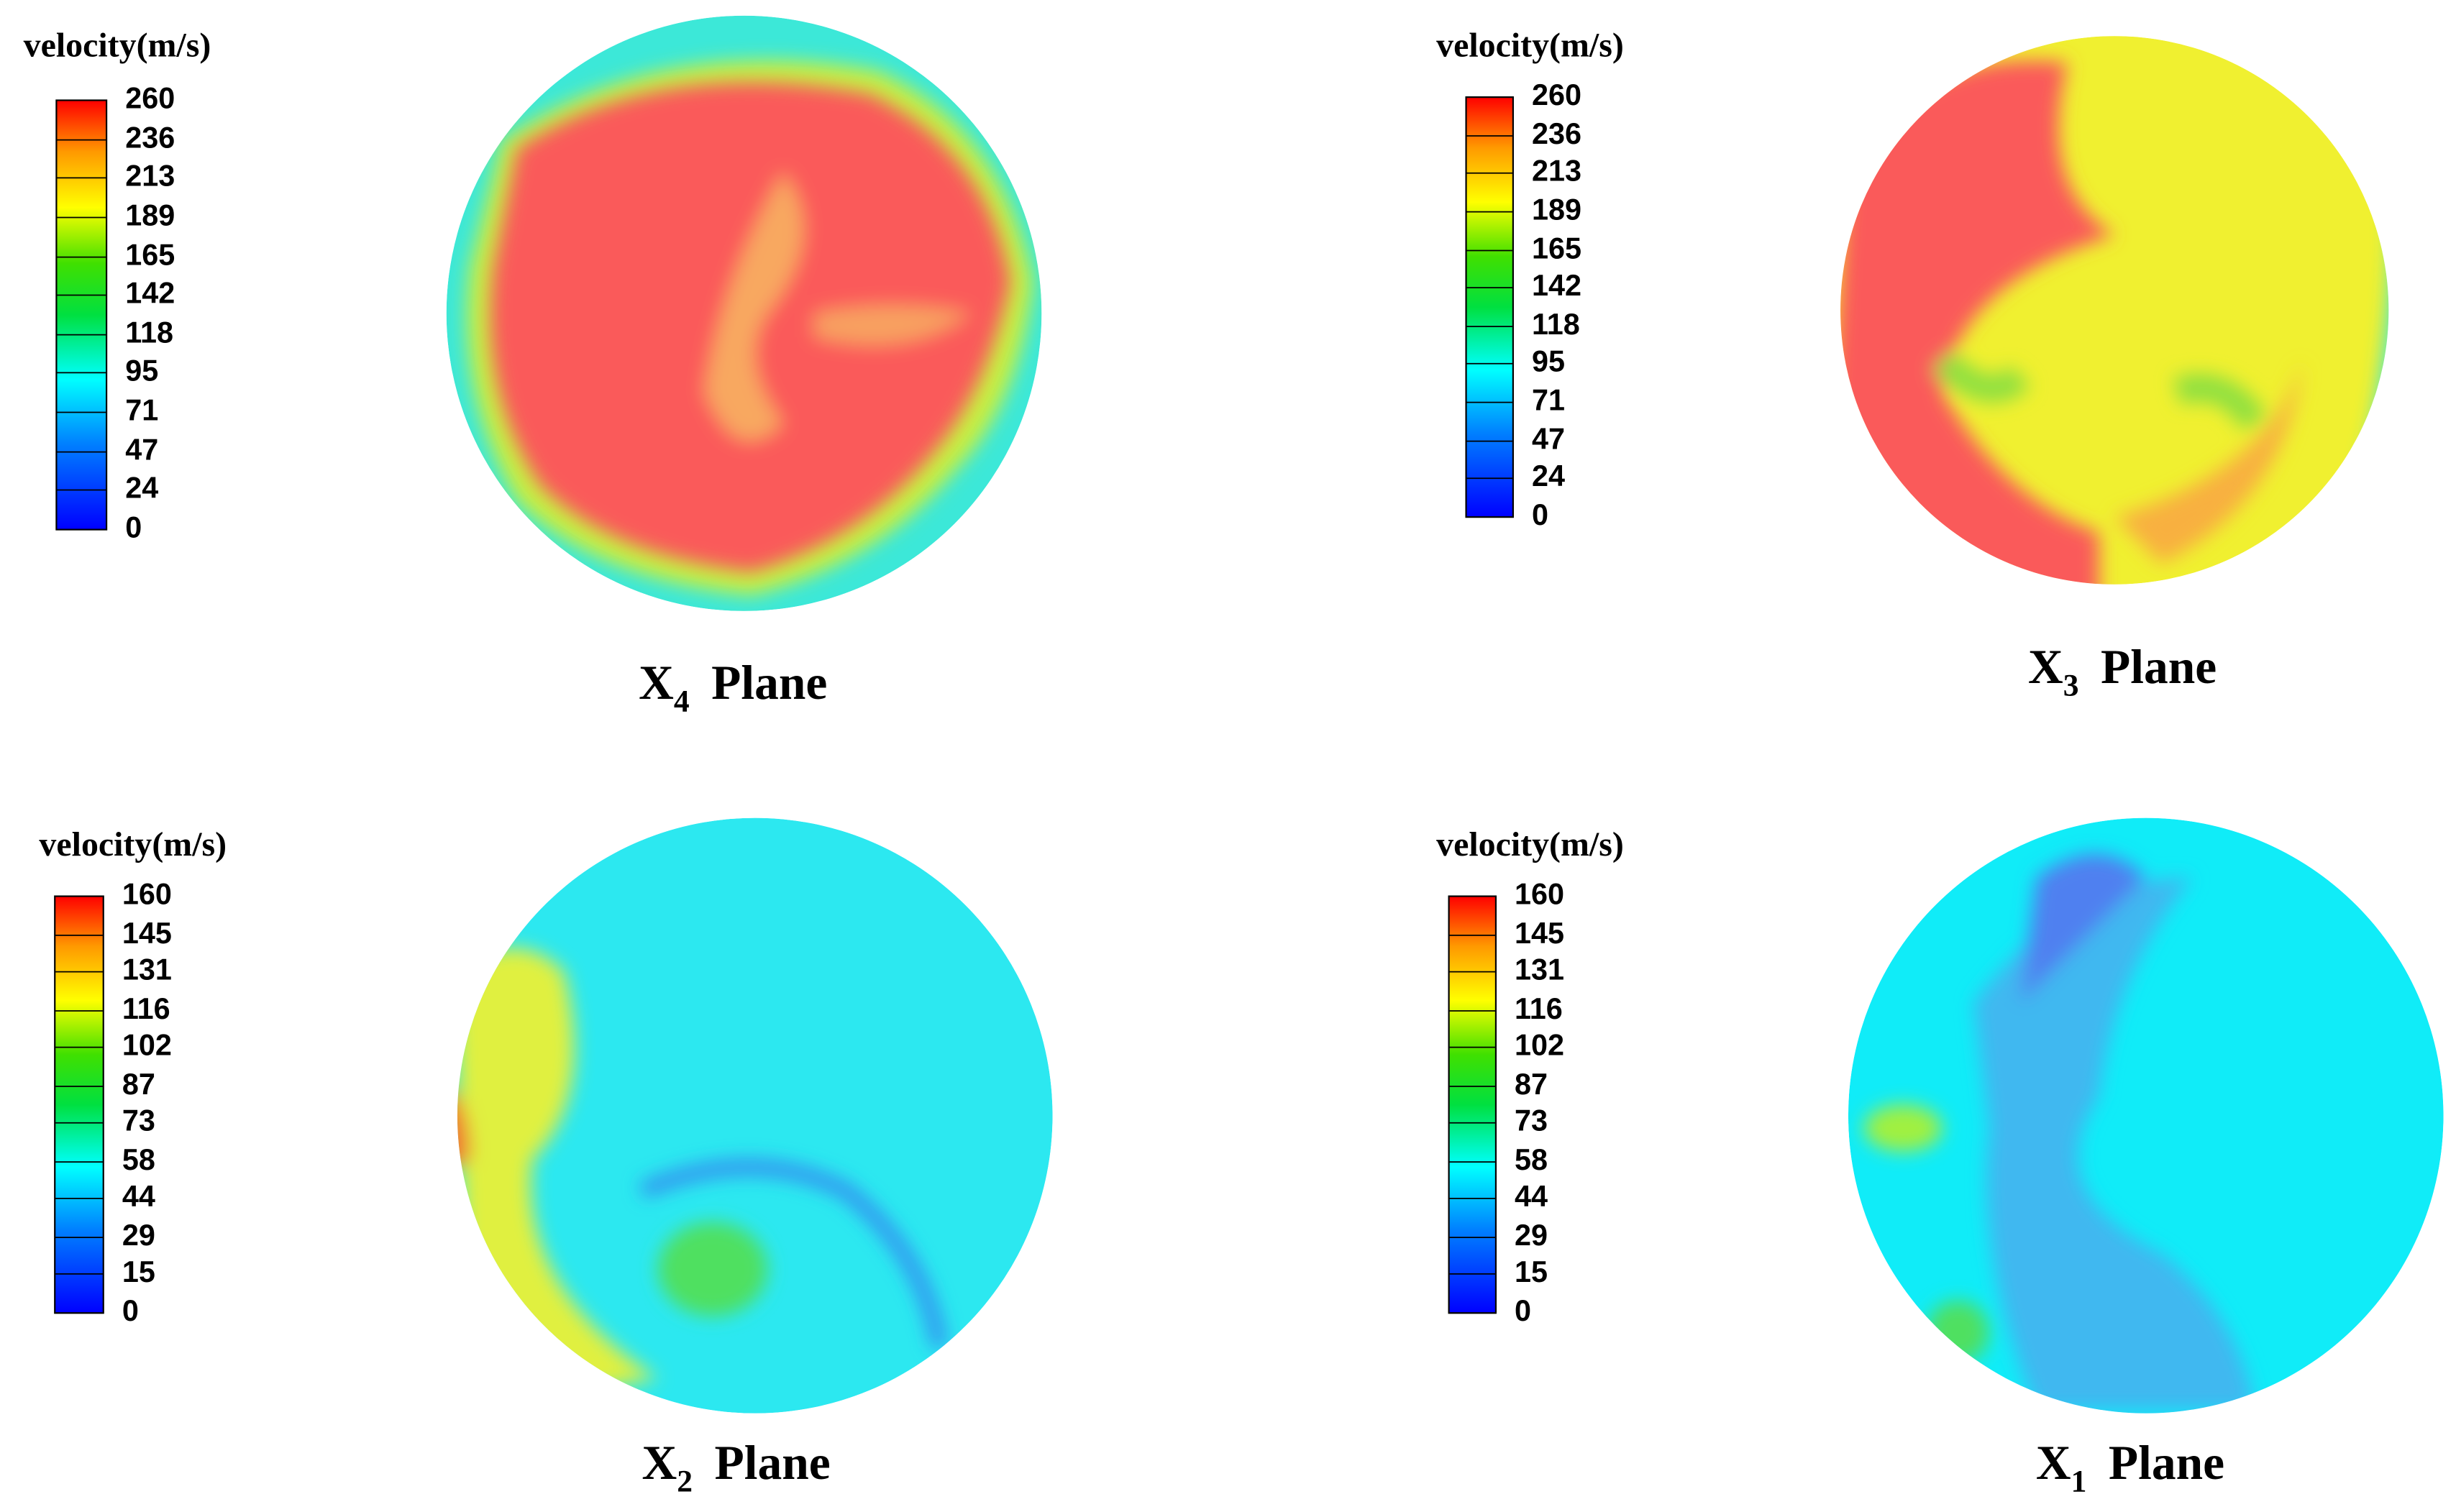 Image resolution: width=2456 pixels, height=1512 pixels. I want to click on plane-label-index: 2, so click(685, 1482).